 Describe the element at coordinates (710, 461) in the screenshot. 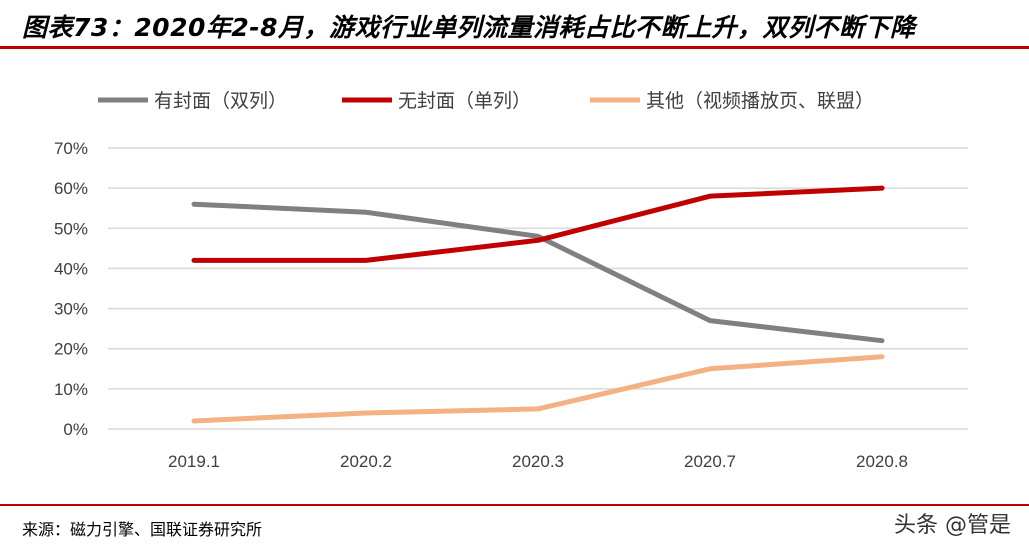

I see `x-tick-label: 2020.7` at that location.